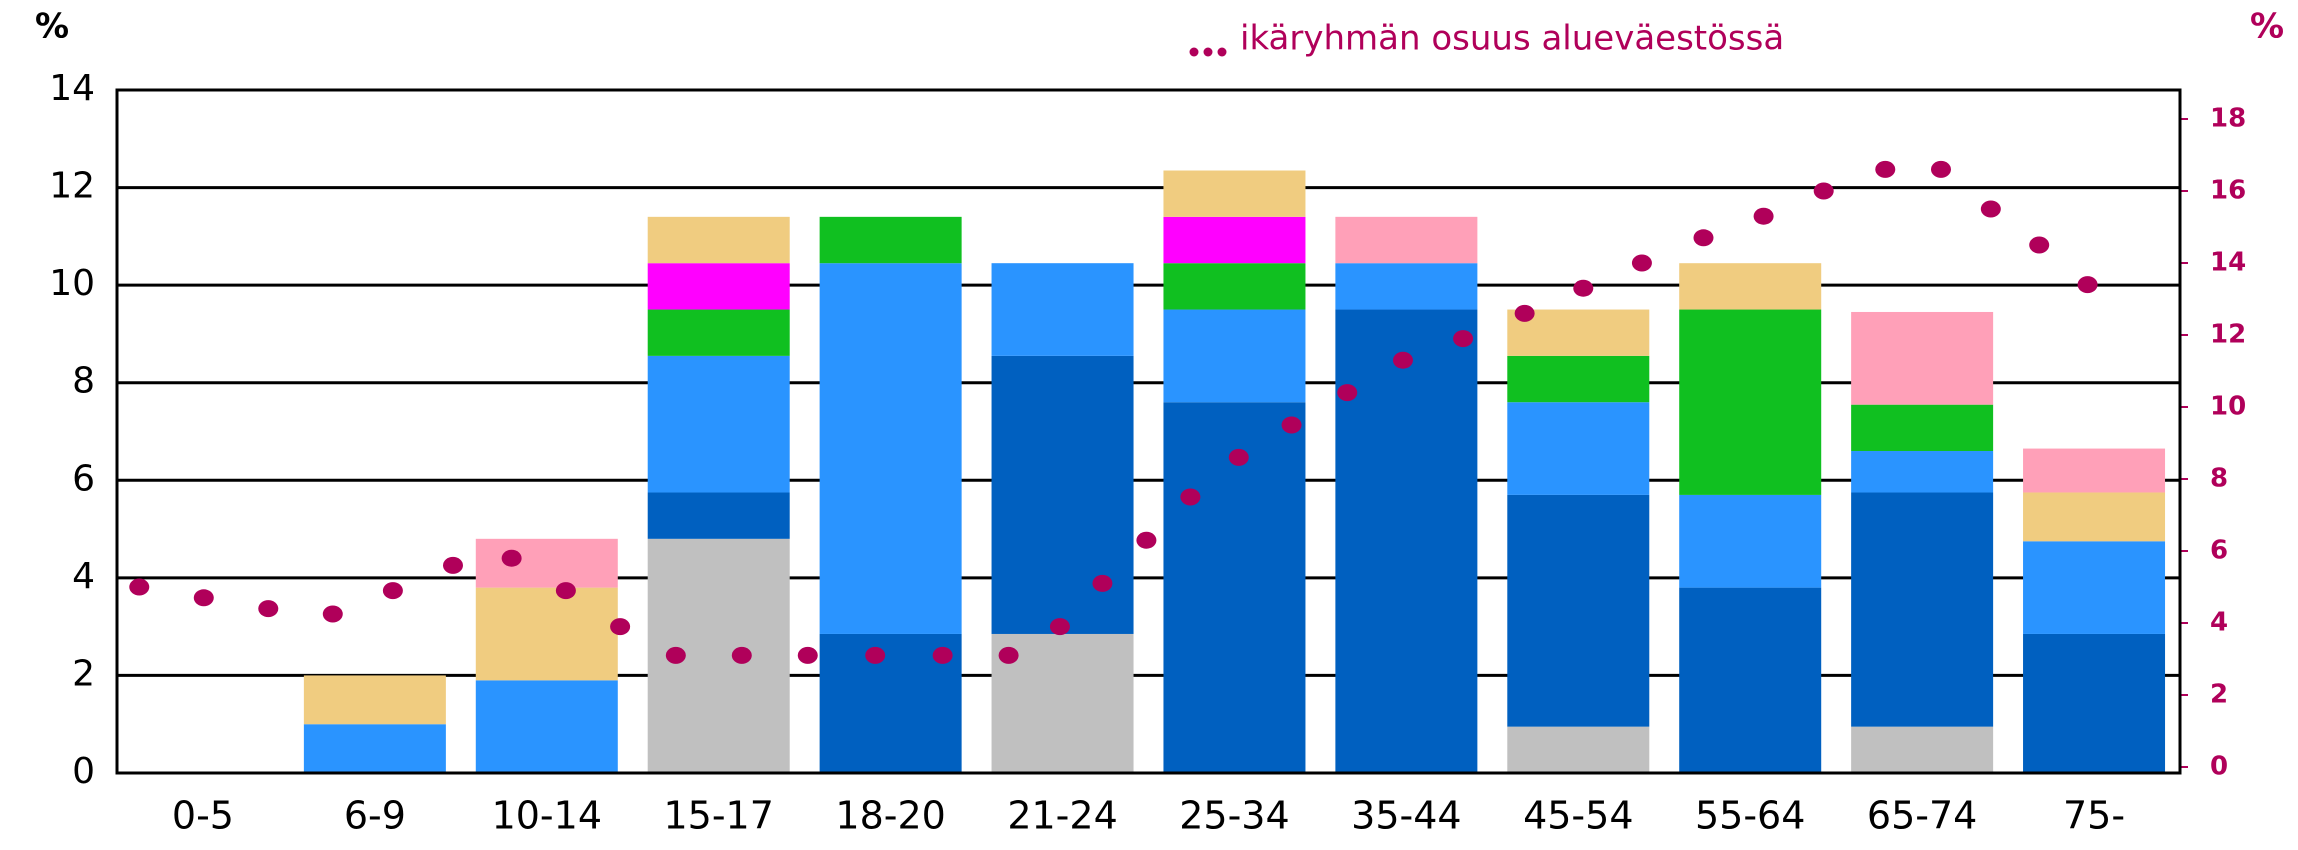 This screenshot has height=850, width=2298. I want to click on x-tick-label: 25-34, so click(1234, 816).